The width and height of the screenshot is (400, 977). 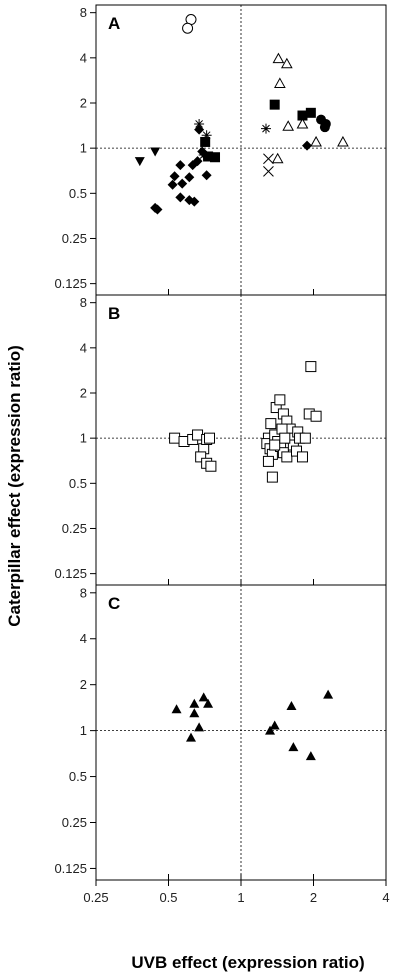 What do you see at coordinates (236, 892) in the screenshot?
I see `x-axis: 0.25 0.5 1 2 4` at bounding box center [236, 892].